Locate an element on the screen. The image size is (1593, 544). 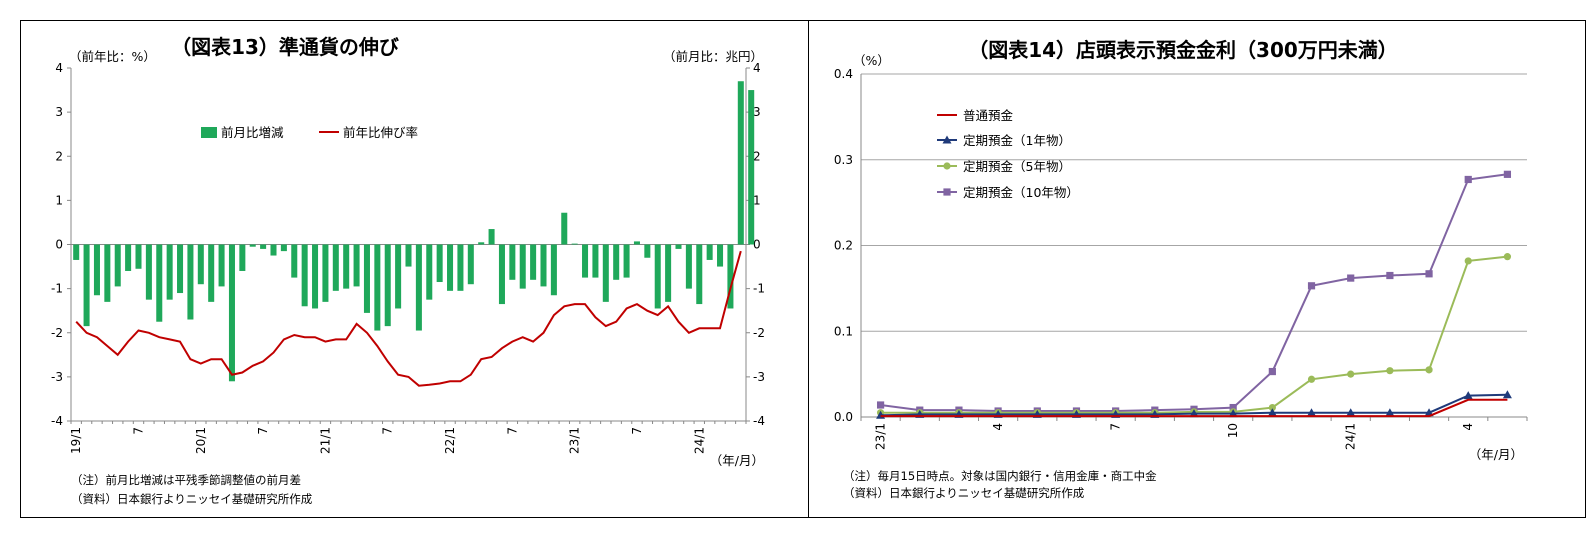
y-left-tick-label: 4 is located at coordinates (59, 68).